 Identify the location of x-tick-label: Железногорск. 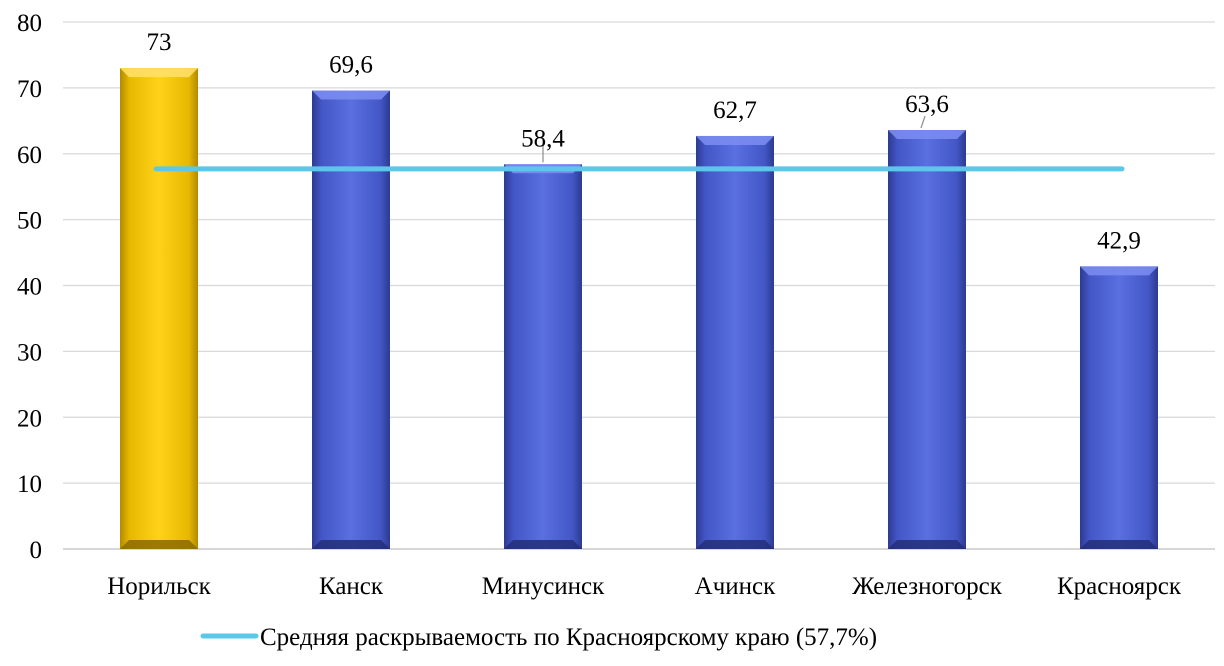
(927, 586).